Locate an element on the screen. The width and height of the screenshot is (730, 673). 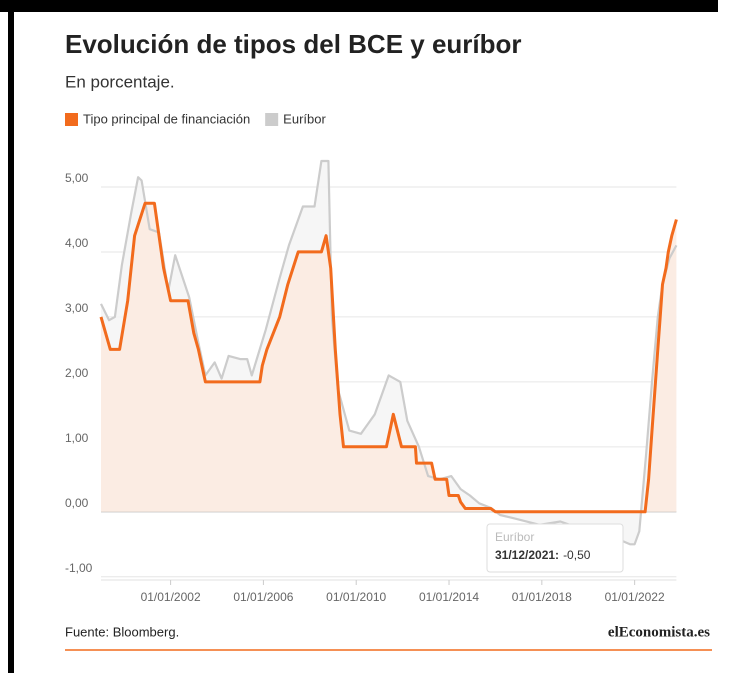
y-tick-label: 4,00 is located at coordinates (77, 243).